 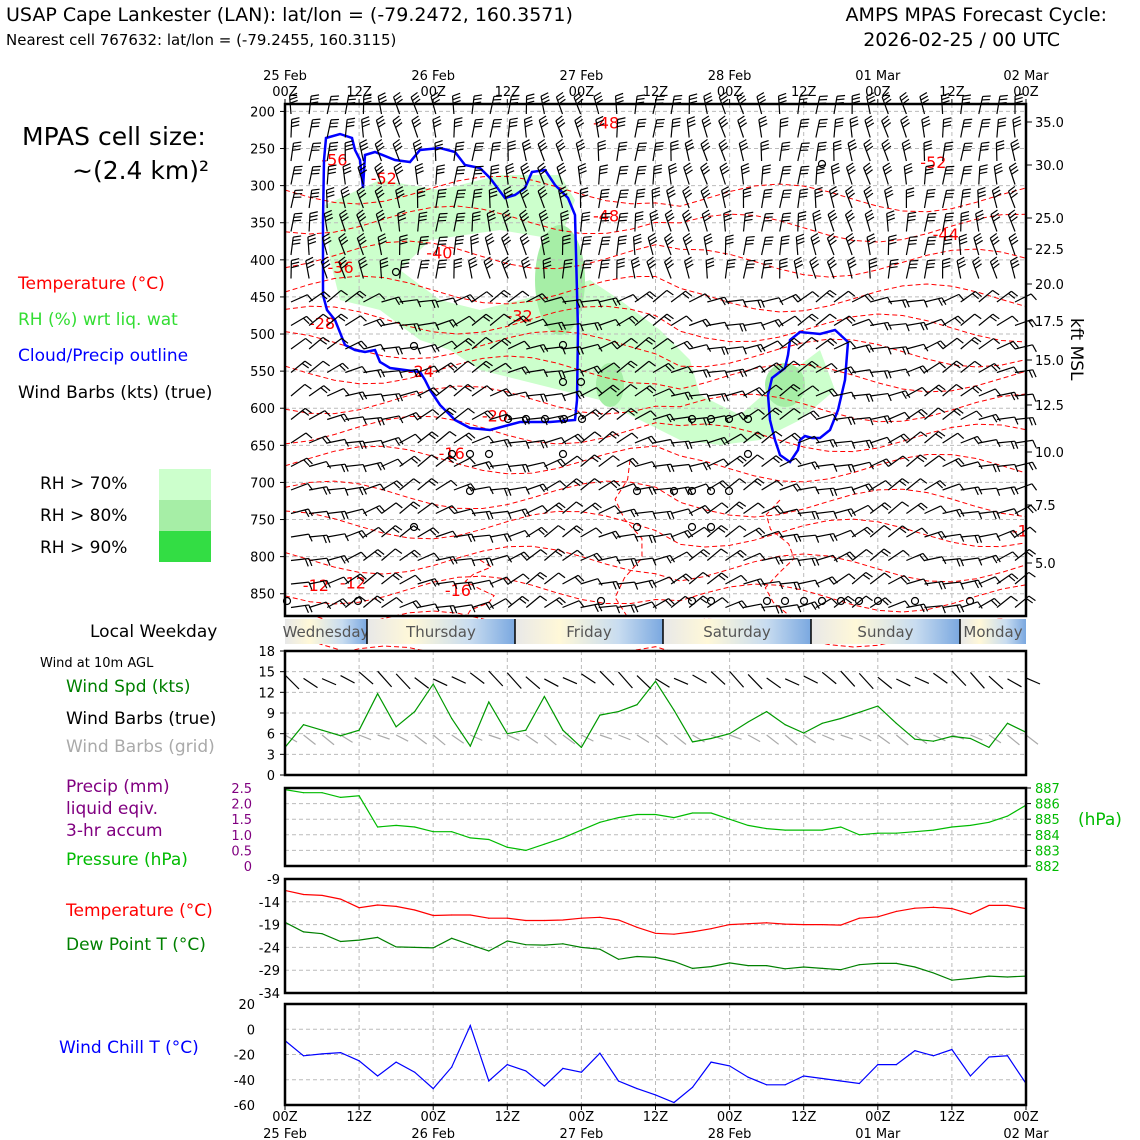 I want to click on rh80-region, so click(x=560, y=280).